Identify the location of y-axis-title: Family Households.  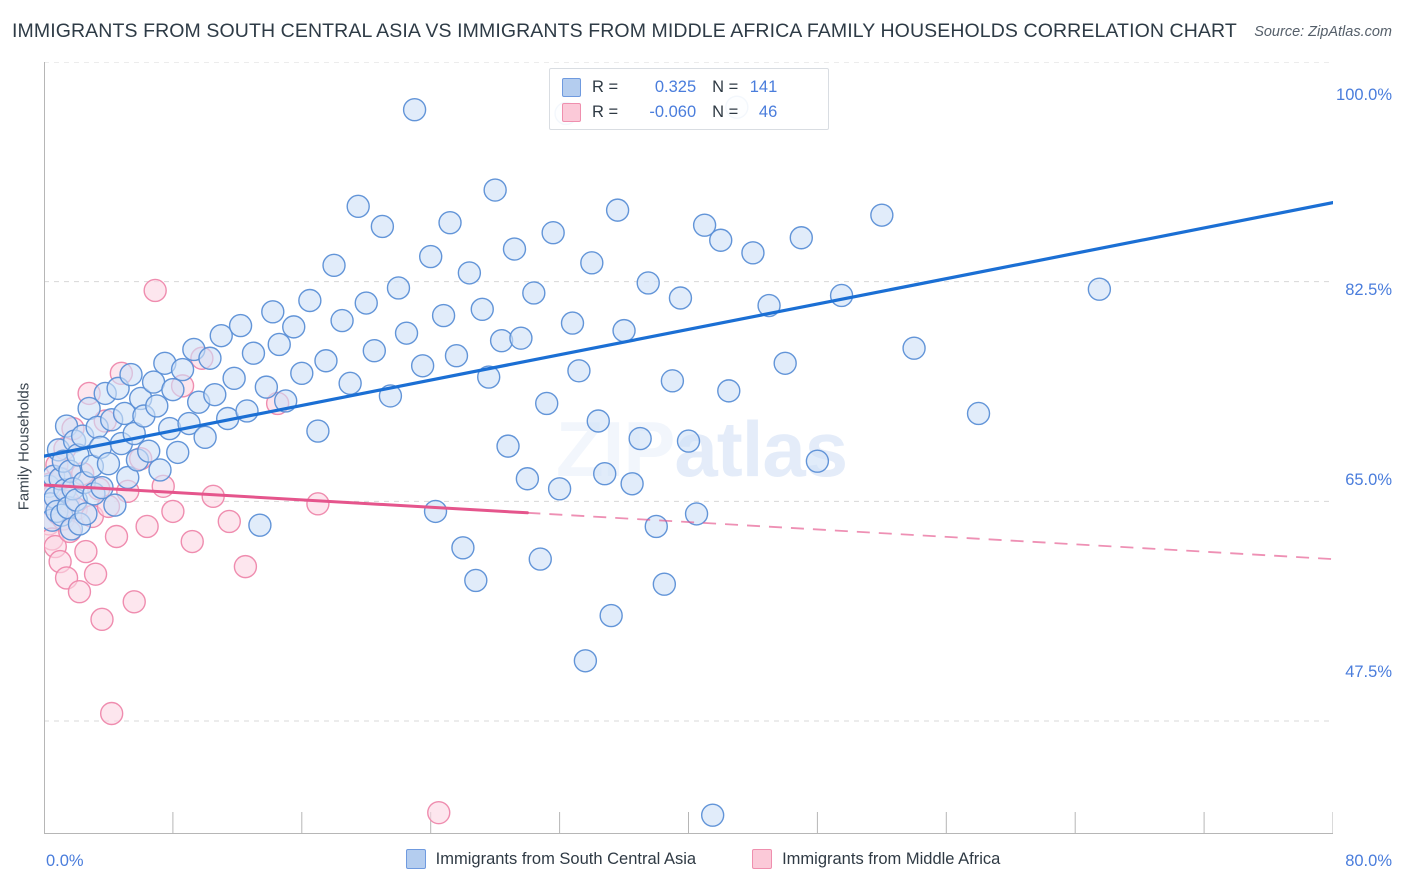
(24, 446).